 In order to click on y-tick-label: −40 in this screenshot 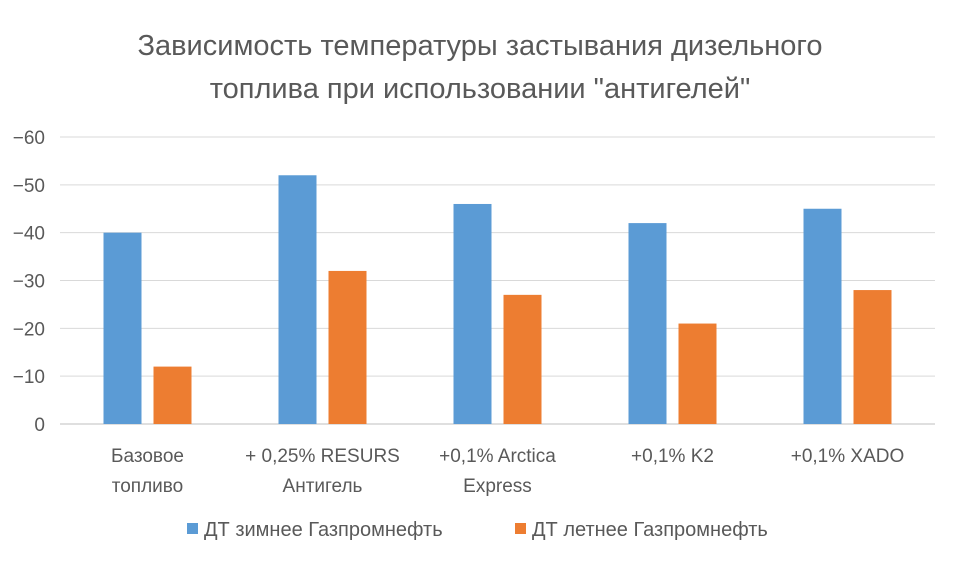, I will do `click(29, 234)`.